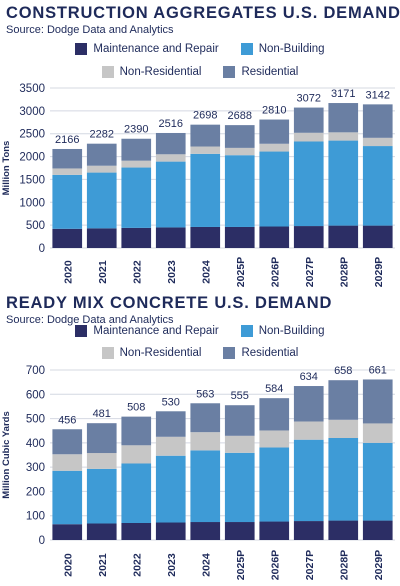 Image resolution: width=400 pixels, height=586 pixels. Describe the element at coordinates (32, 89) in the screenshot. I see `y-tick-label: 3500` at that location.